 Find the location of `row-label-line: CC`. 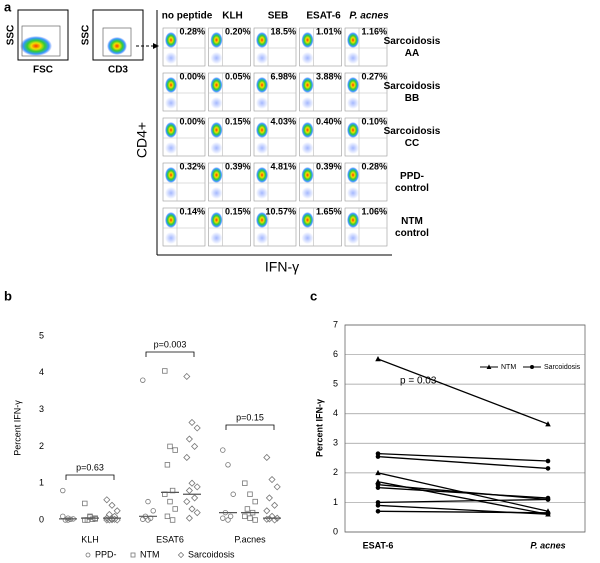

row-label-line: CC is located at coordinates (412, 143).